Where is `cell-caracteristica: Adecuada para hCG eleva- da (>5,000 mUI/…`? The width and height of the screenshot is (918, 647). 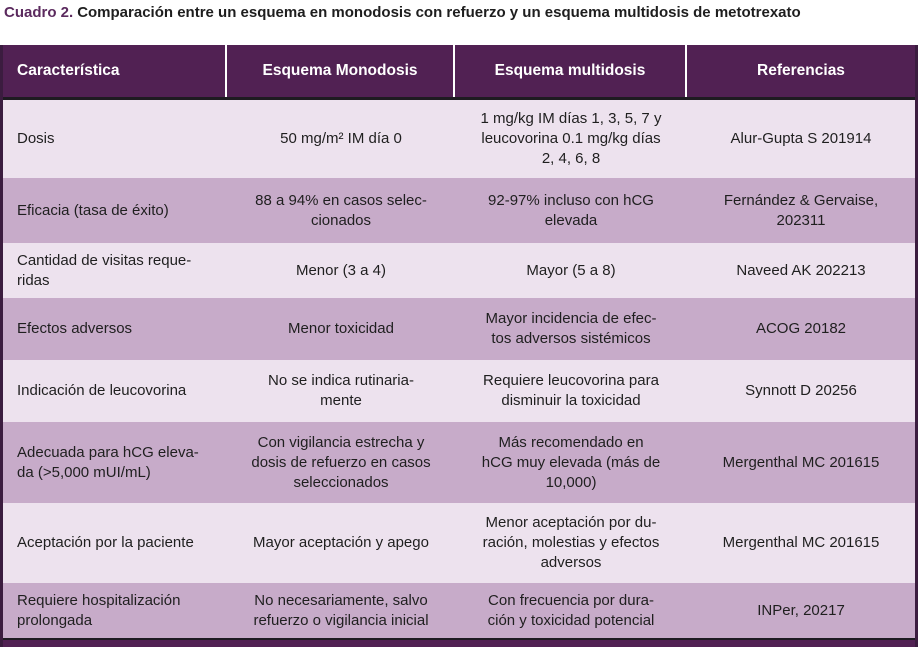
cell-caracteristica: Adecuada para hCG eleva- da (>5,000 mUI/… is located at coordinates (108, 462).